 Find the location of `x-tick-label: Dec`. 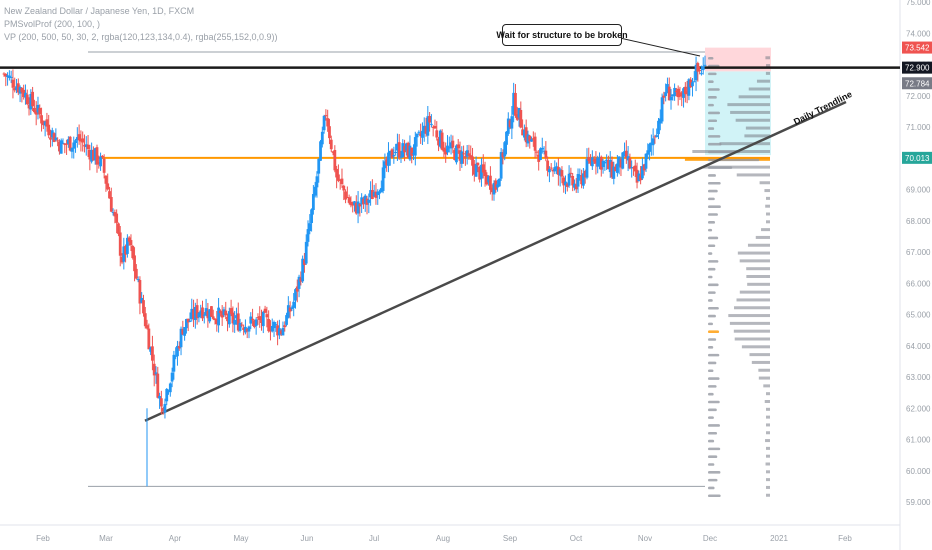

x-tick-label: Dec is located at coordinates (710, 538).